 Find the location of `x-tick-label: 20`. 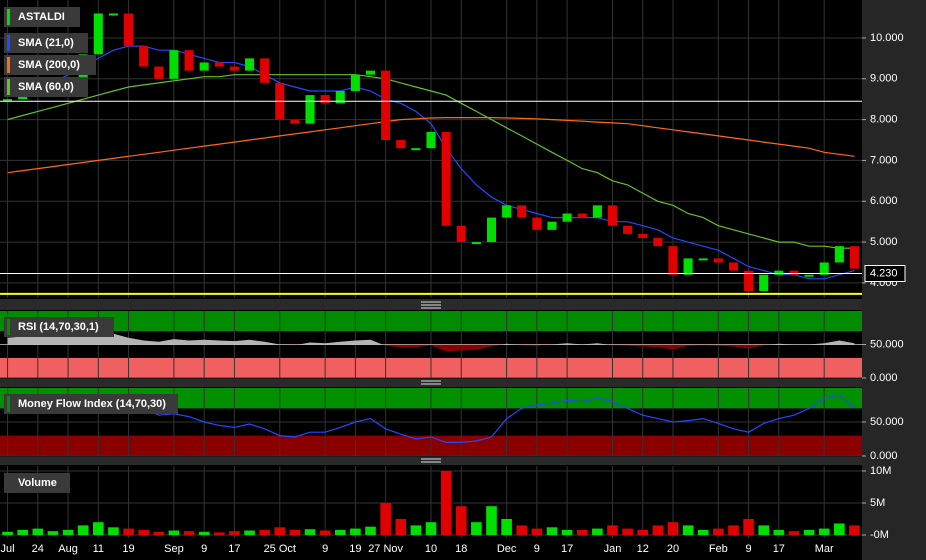

x-tick-label: 20 is located at coordinates (673, 549).